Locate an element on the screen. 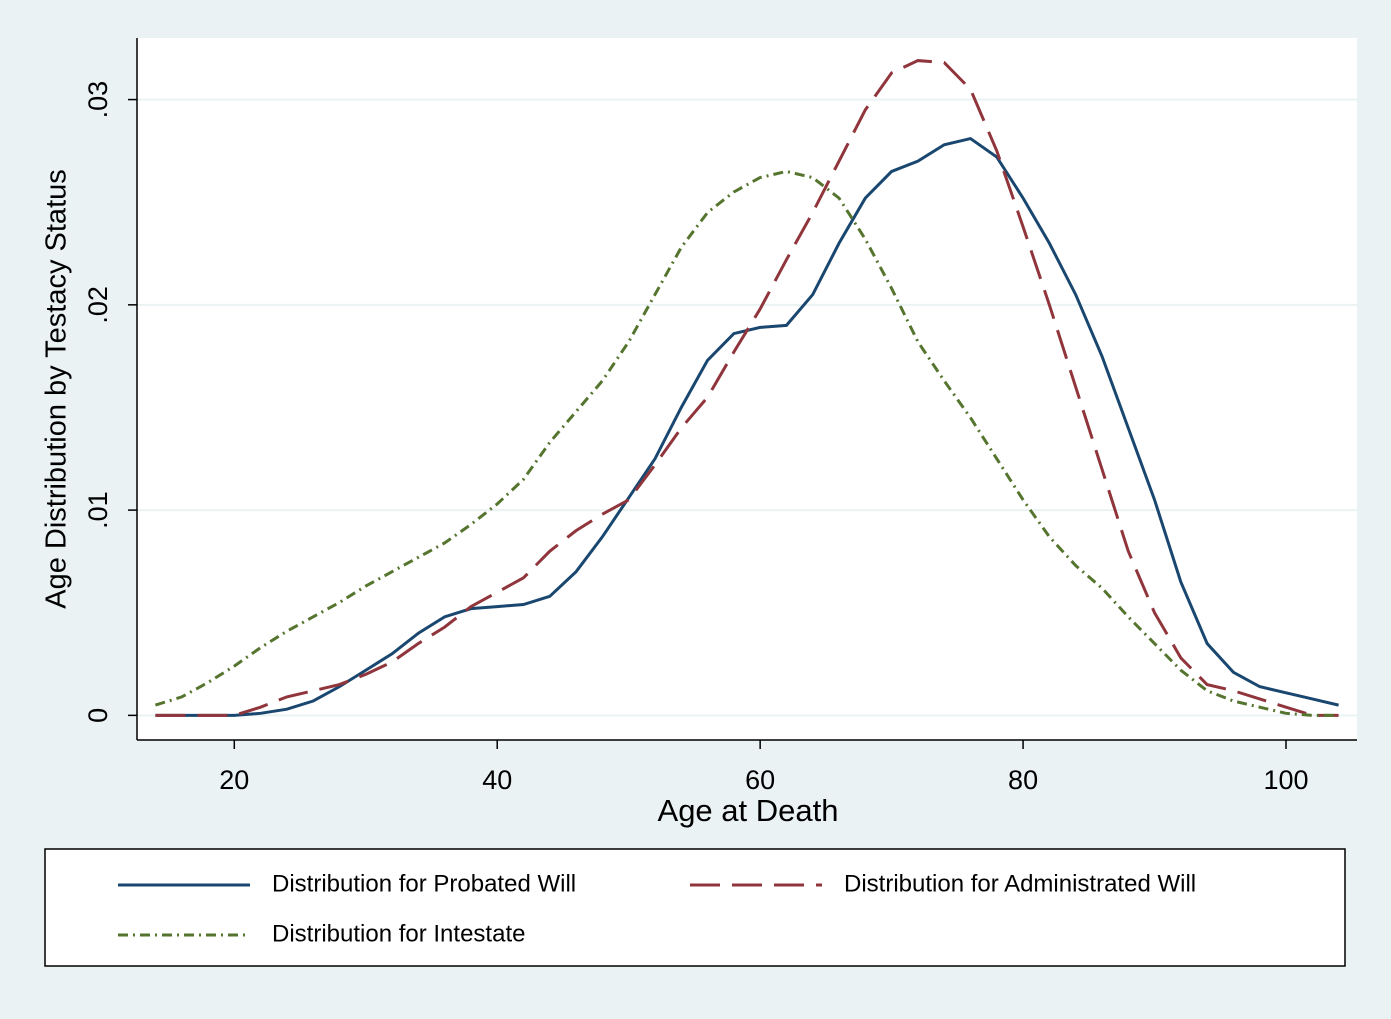 This screenshot has height=1019, width=1391. y-tick-label: .03 is located at coordinates (98, 100).